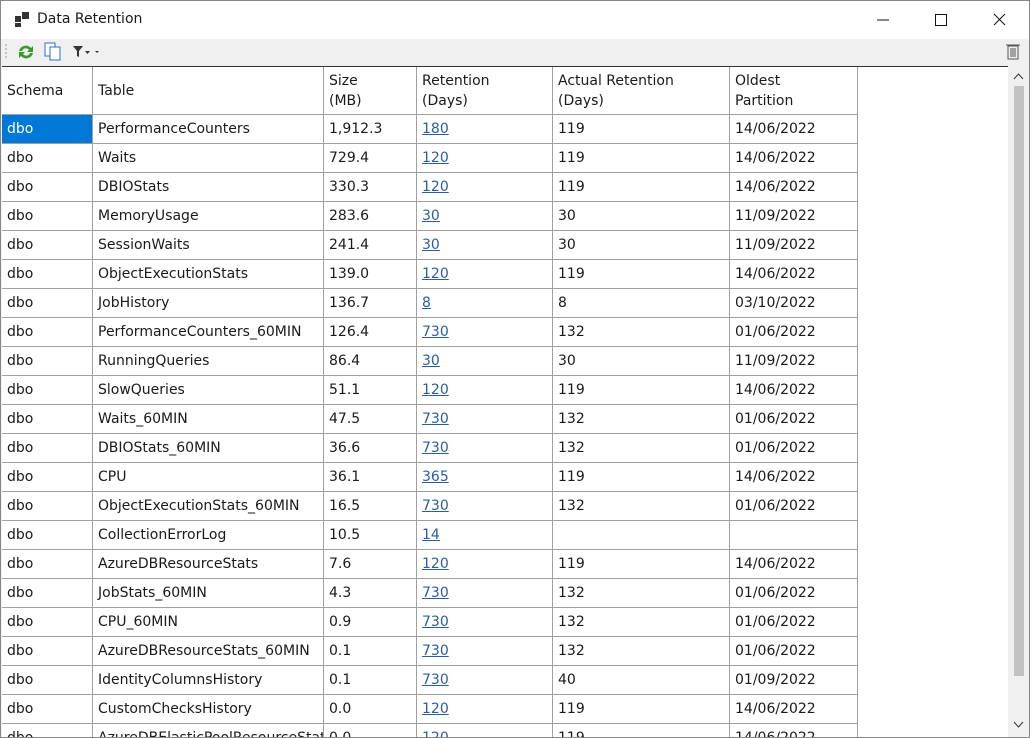 Image resolution: width=1030 pixels, height=738 pixels. Describe the element at coordinates (208, 91) in the screenshot. I see `column-header: Table` at that location.